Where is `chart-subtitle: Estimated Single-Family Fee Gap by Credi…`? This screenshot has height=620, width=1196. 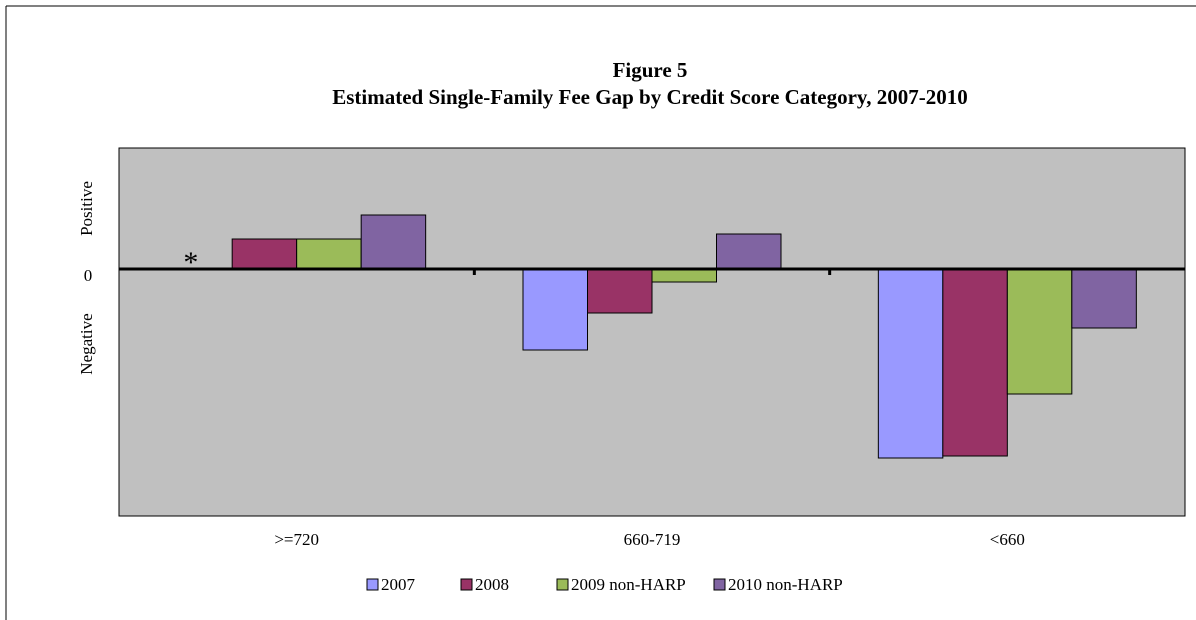
chart-subtitle: Estimated Single-Family Fee Gap by Credi… is located at coordinates (650, 97).